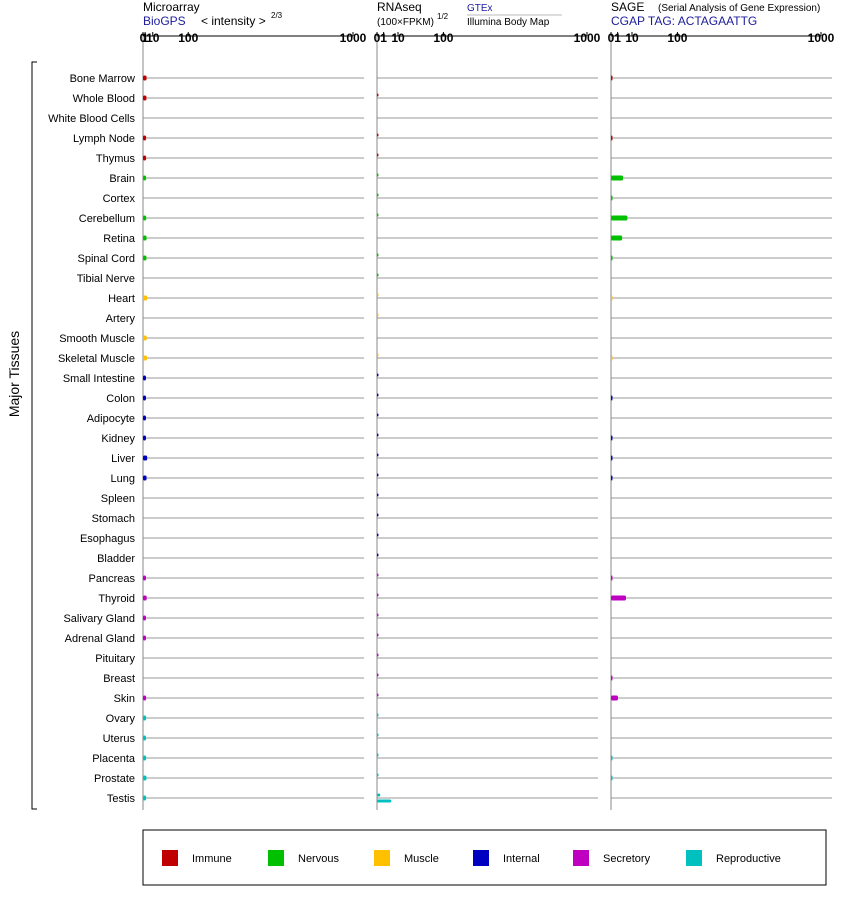  Describe the element at coordinates (113, 519) in the screenshot. I see `tissue-label: Stomach` at that location.